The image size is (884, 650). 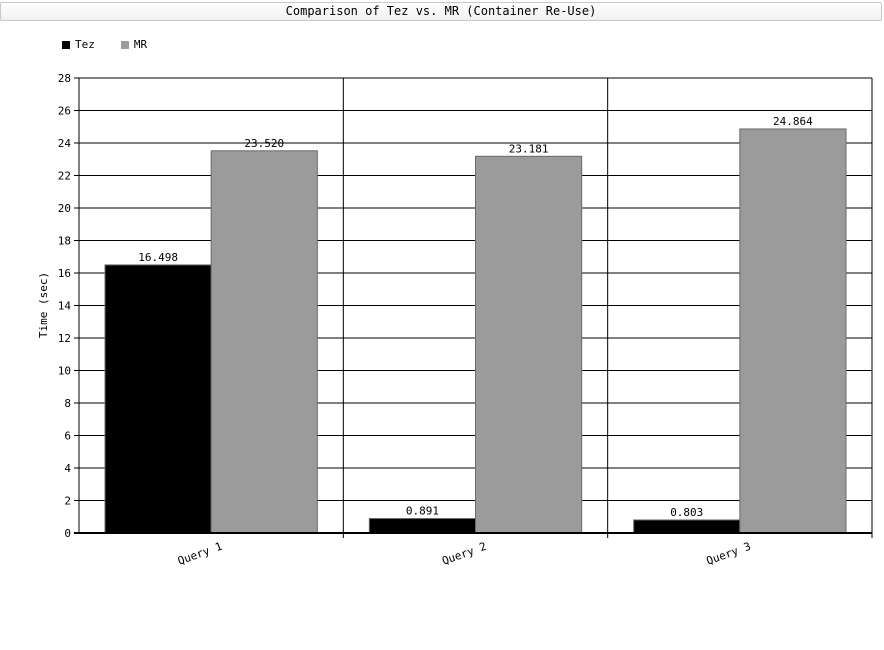 I want to click on y-tick-label: 16, so click(x=64, y=273).